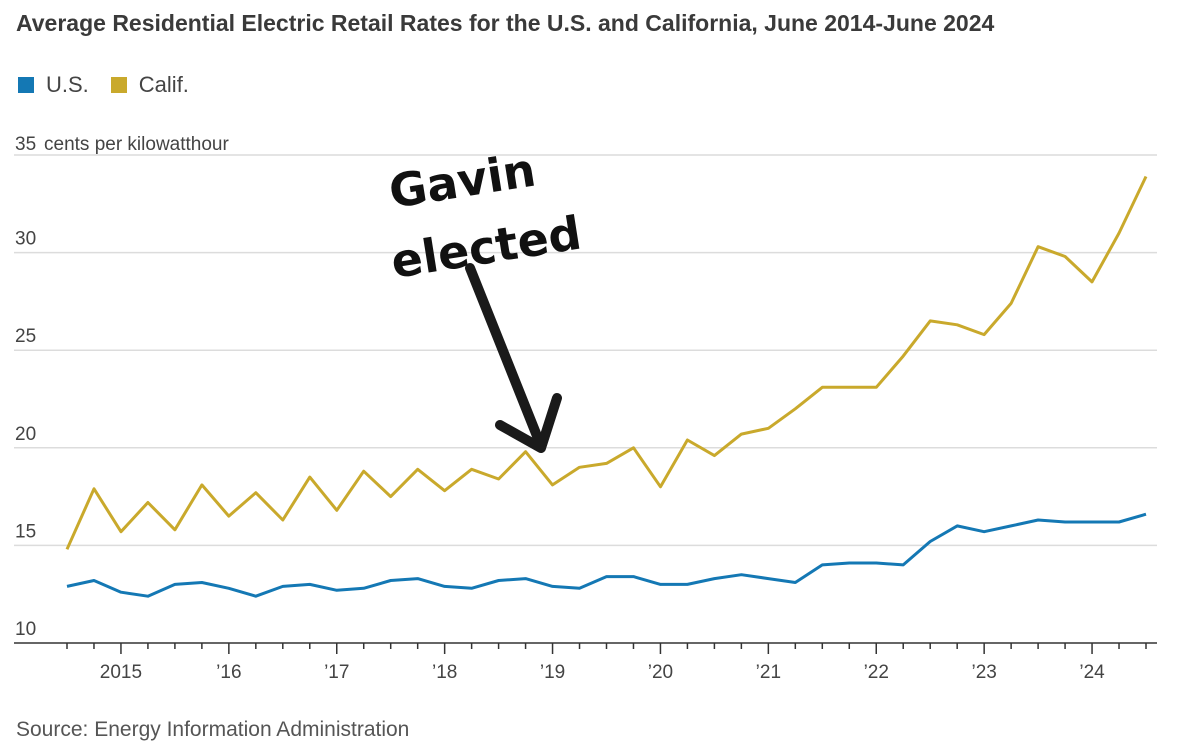  Describe the element at coordinates (336, 672) in the screenshot. I see `x-tick-label: ’17` at that location.